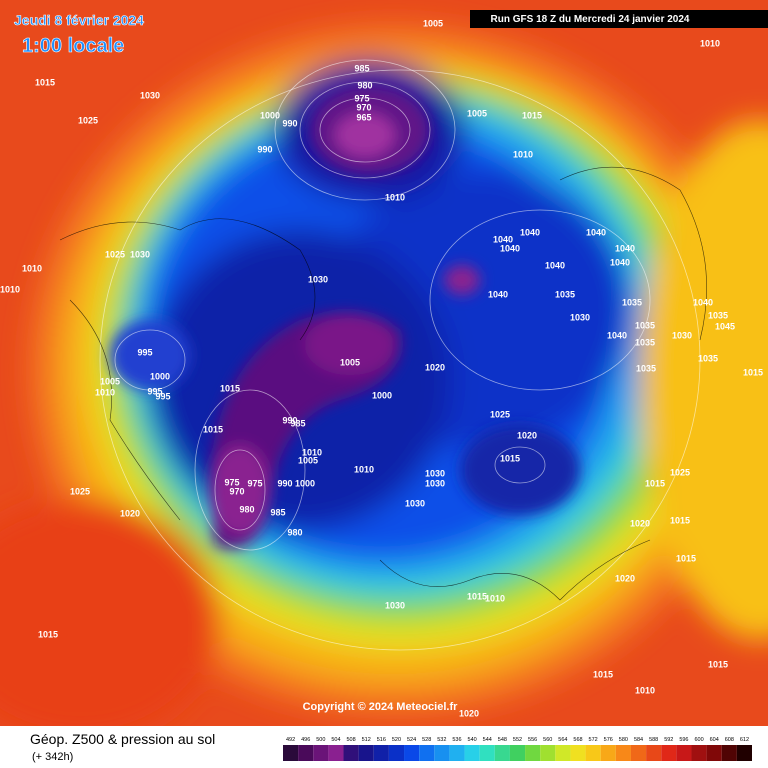 The height and width of the screenshot is (768, 768). Describe the element at coordinates (593, 740) in the screenshot. I see `scale-label: 572` at that location.